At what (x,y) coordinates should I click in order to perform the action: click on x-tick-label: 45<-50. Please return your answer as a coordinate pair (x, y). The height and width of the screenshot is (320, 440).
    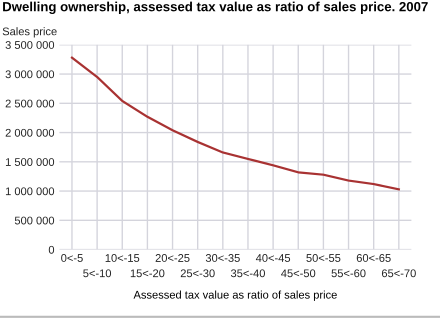
    Looking at the image, I should click on (298, 273).